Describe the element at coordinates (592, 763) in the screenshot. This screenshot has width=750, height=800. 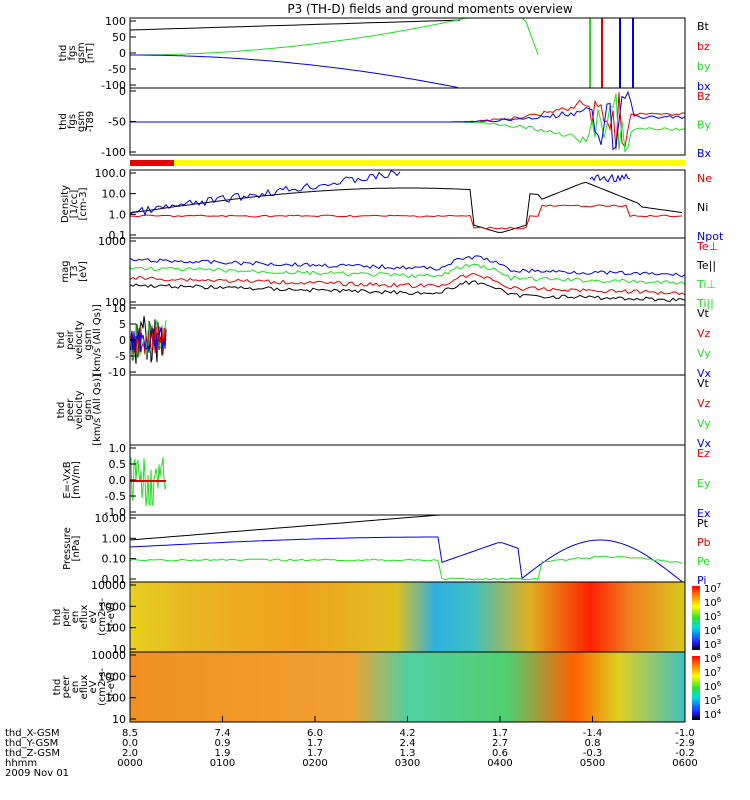
I see `xtick-label: 0500` at that location.